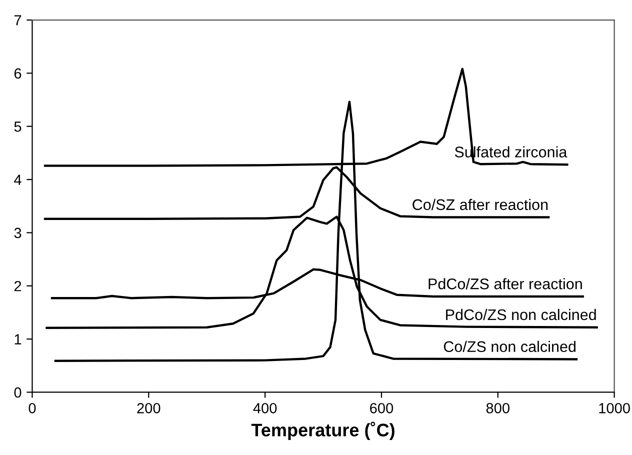  Describe the element at coordinates (505, 284) in the screenshot. I see `series-label: PdCo/ZS after reaction` at that location.